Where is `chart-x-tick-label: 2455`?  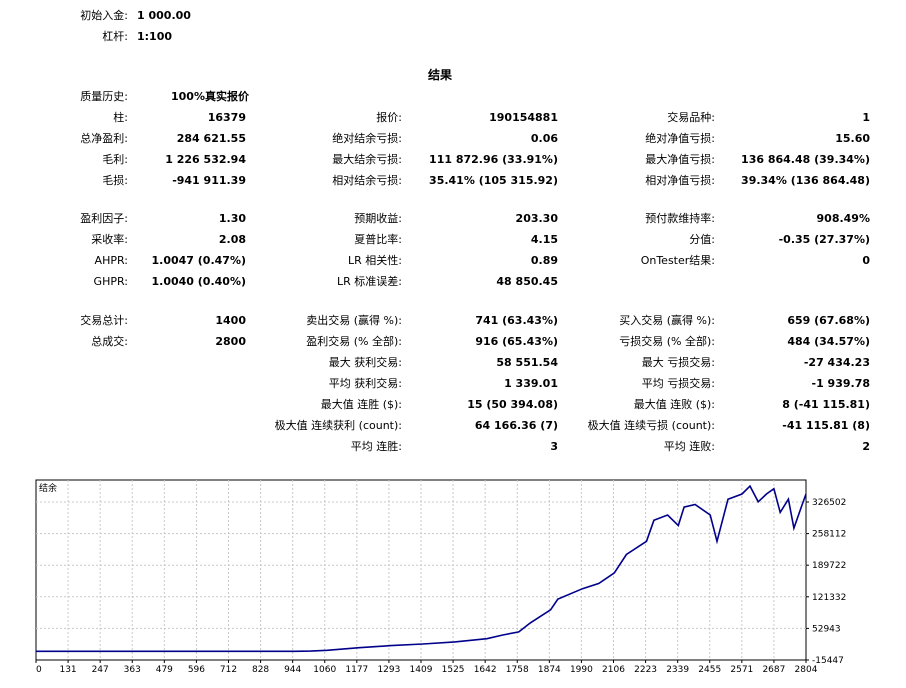 chart-x-tick-label: 2455 is located at coordinates (709, 670).